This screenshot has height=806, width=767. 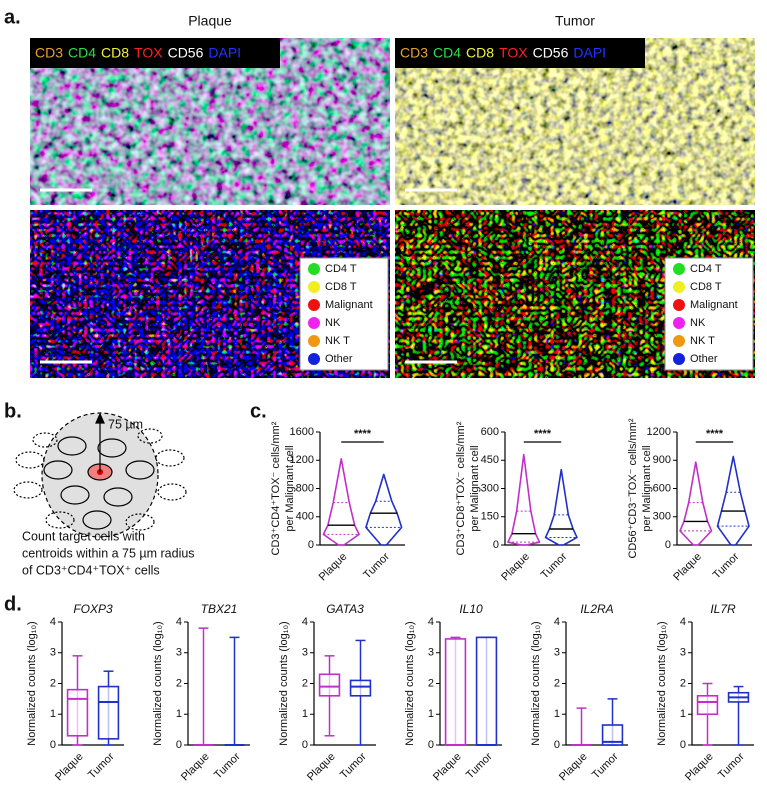 What do you see at coordinates (258, 411) in the screenshot?
I see `panel-label: c.` at bounding box center [258, 411].